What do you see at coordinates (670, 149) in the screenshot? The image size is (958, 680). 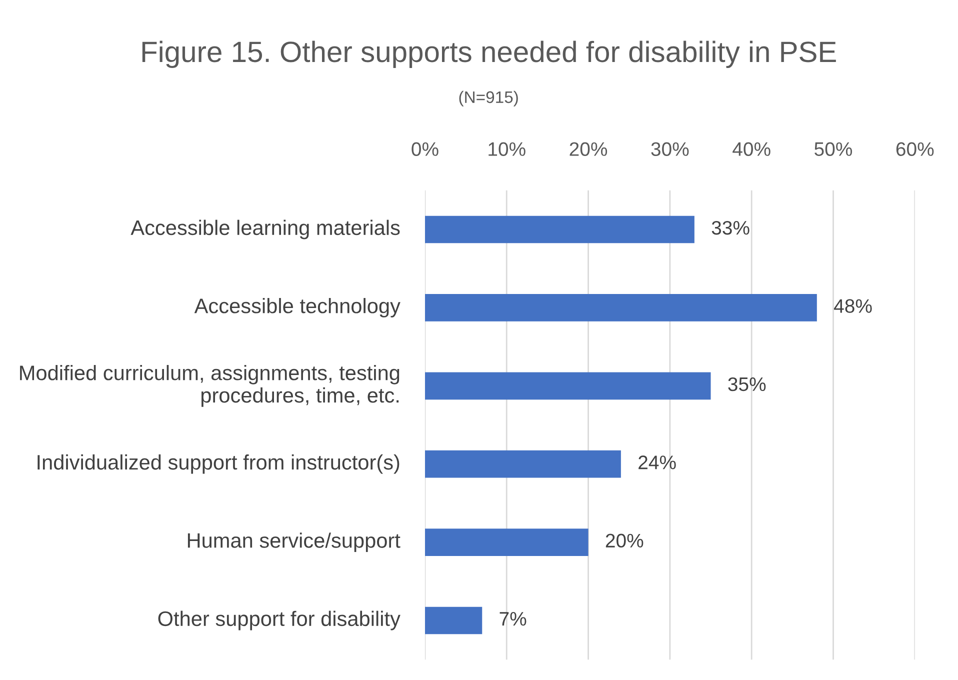 I see `x-tick-label: 30%` at bounding box center [670, 149].